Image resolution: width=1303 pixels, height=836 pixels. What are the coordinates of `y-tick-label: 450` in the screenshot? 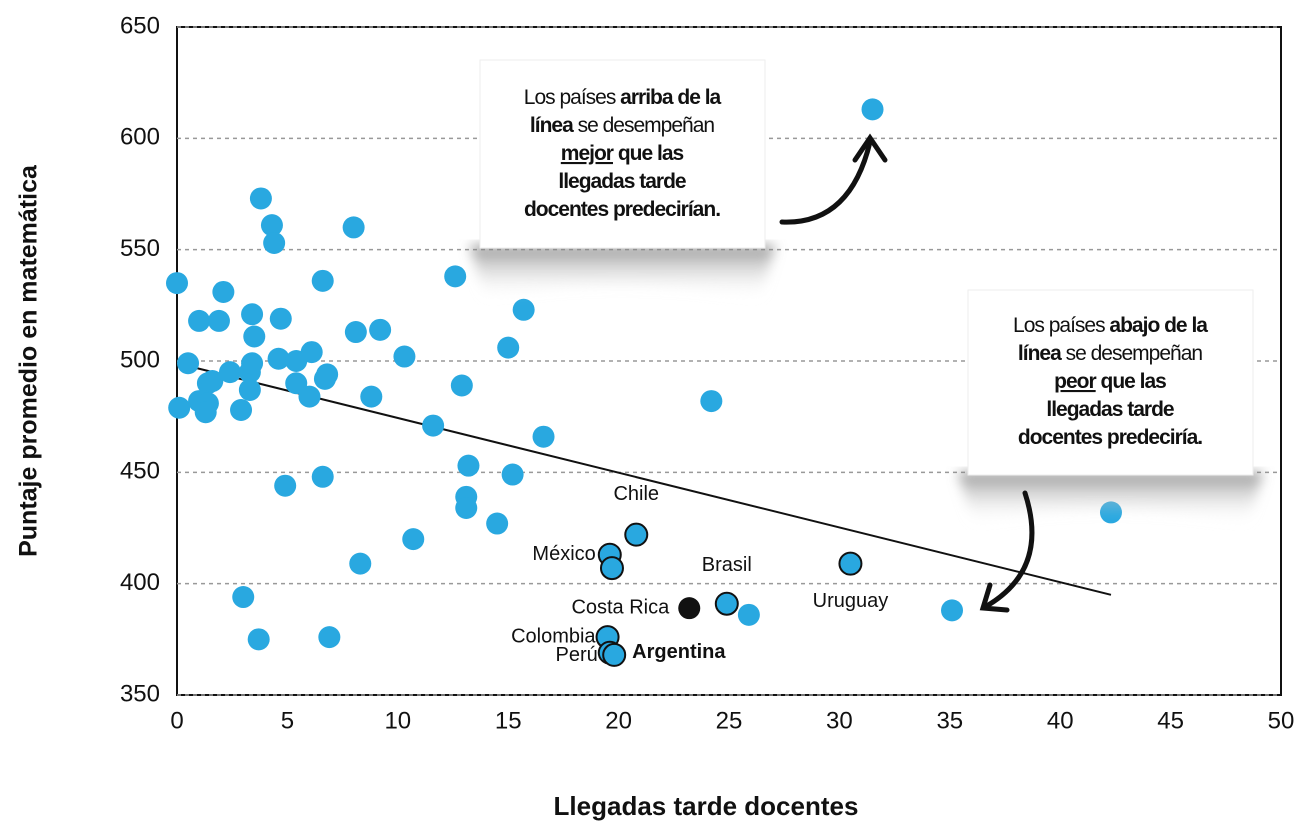 It's located at (140, 471).